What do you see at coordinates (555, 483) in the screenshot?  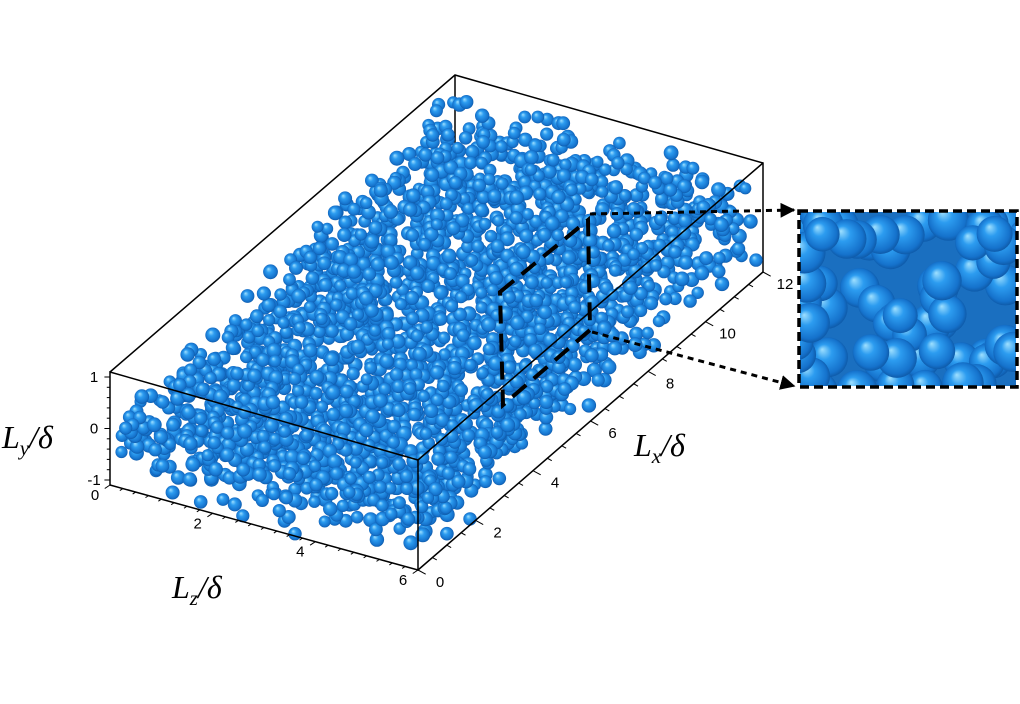 I see `tick-label: 4` at bounding box center [555, 483].